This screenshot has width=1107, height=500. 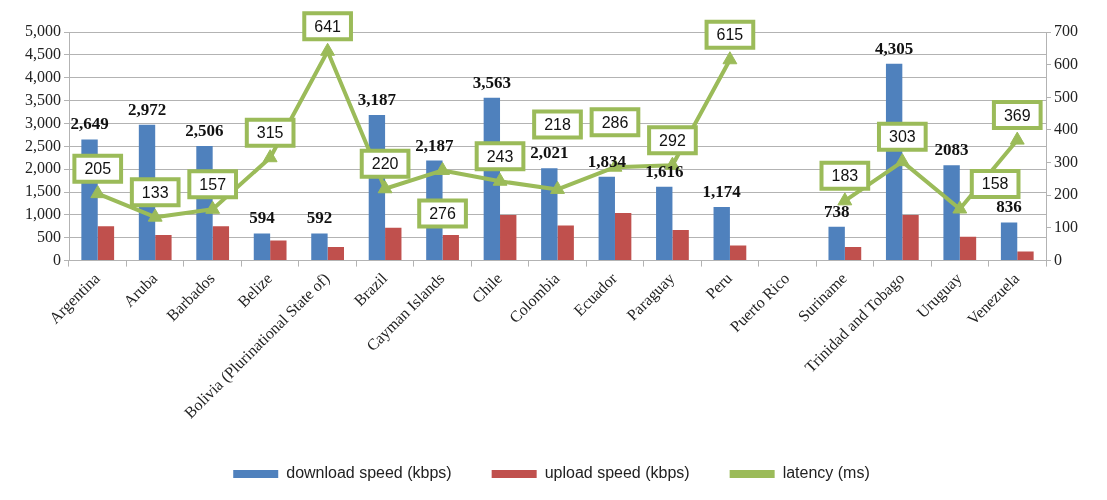 I want to click on y-tick-label: 2,000, so click(x=43, y=168).